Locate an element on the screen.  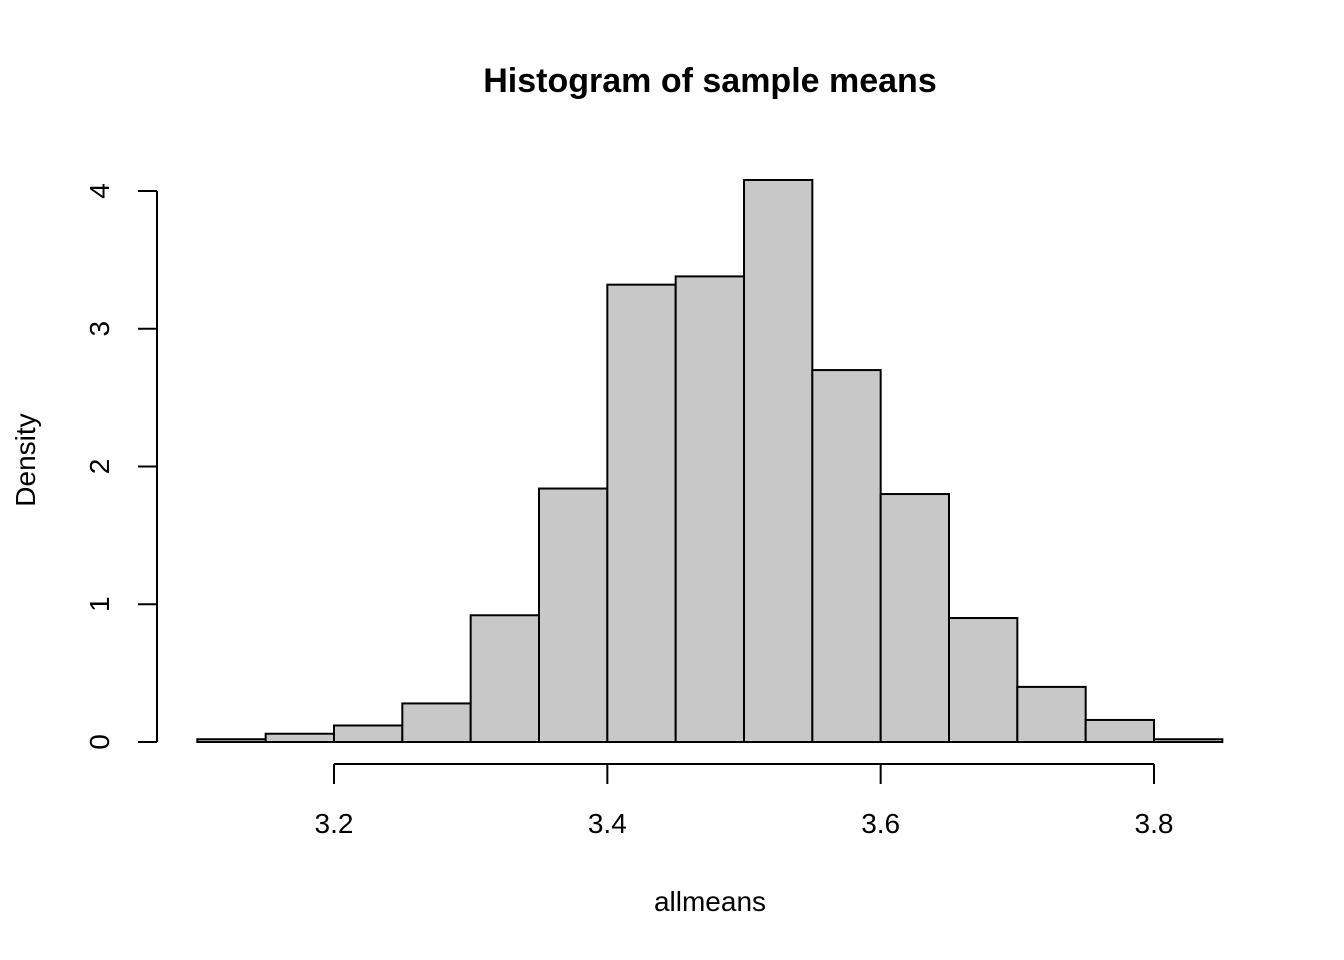
x-tick-label: 3.6 is located at coordinates (880, 823).